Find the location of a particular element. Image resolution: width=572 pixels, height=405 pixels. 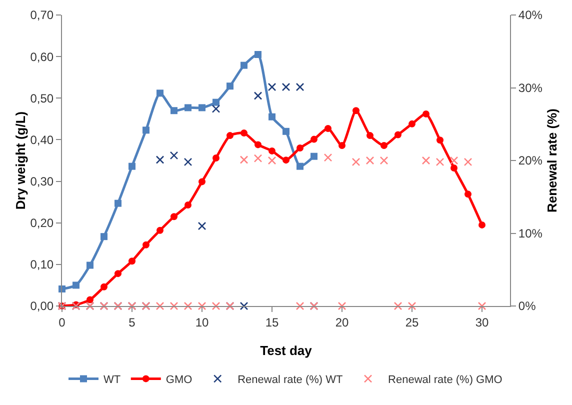

x-axis-title: Test day is located at coordinates (286, 350).